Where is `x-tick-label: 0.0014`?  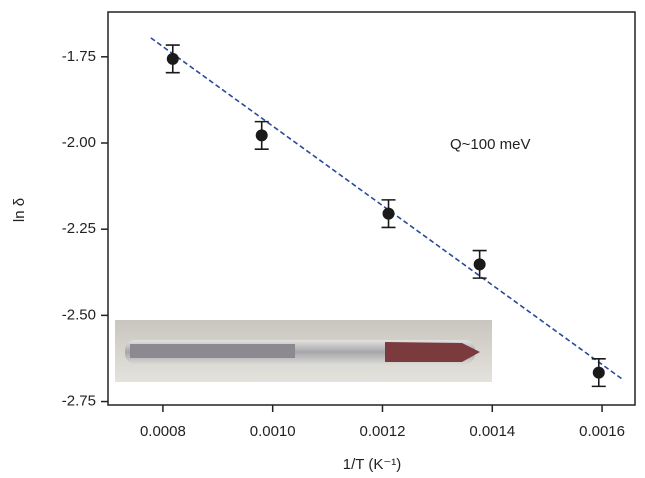 x-tick-label: 0.0014 is located at coordinates (492, 431).